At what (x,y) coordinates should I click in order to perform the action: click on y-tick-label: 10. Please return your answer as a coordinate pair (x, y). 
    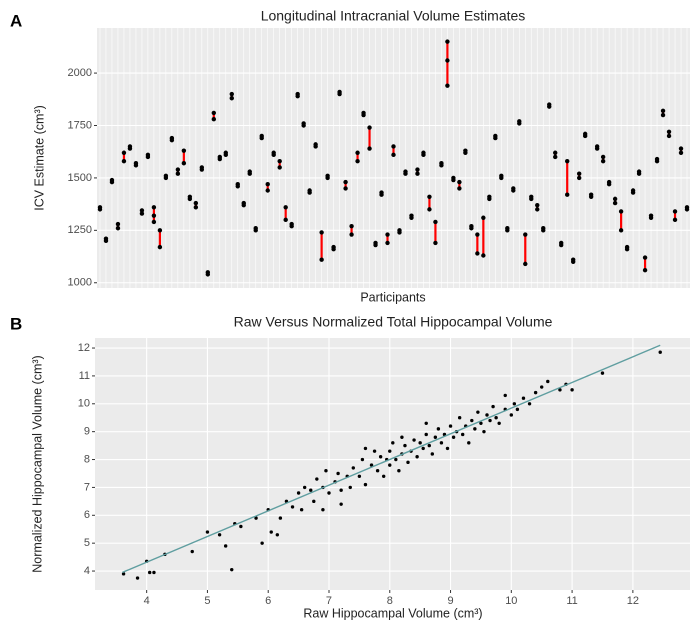
    Looking at the image, I should click on (84, 404).